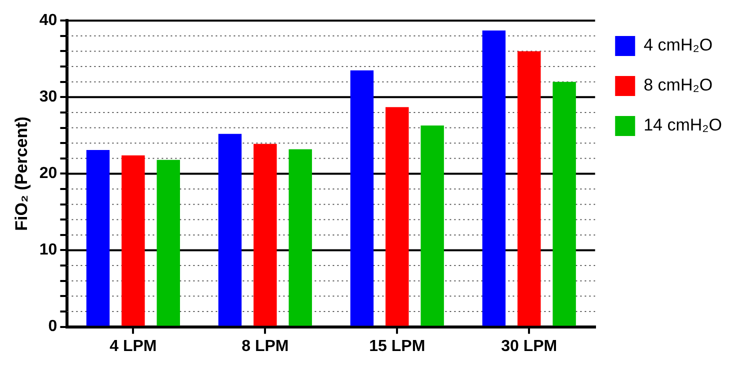  I want to click on x-tick-label: 15 LPM, so click(397, 346).